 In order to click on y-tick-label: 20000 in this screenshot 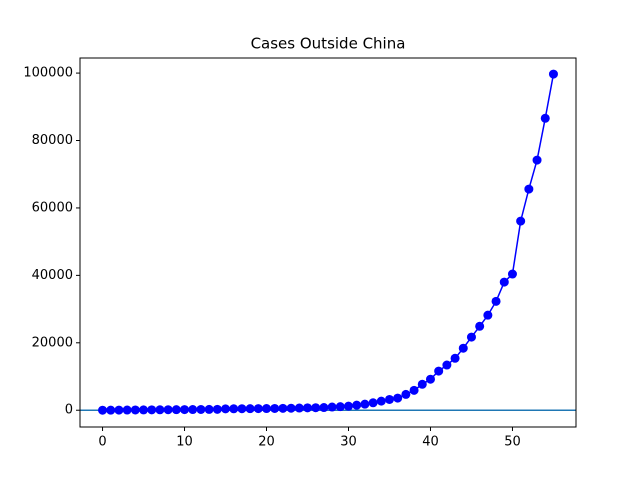, I will do `click(52, 342)`.